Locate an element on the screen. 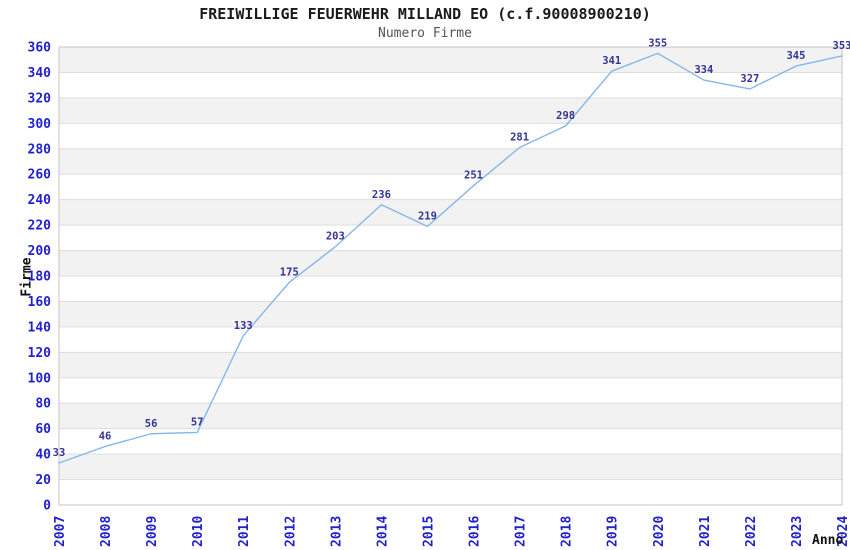  x-tick-label: 2009 is located at coordinates (152, 531).